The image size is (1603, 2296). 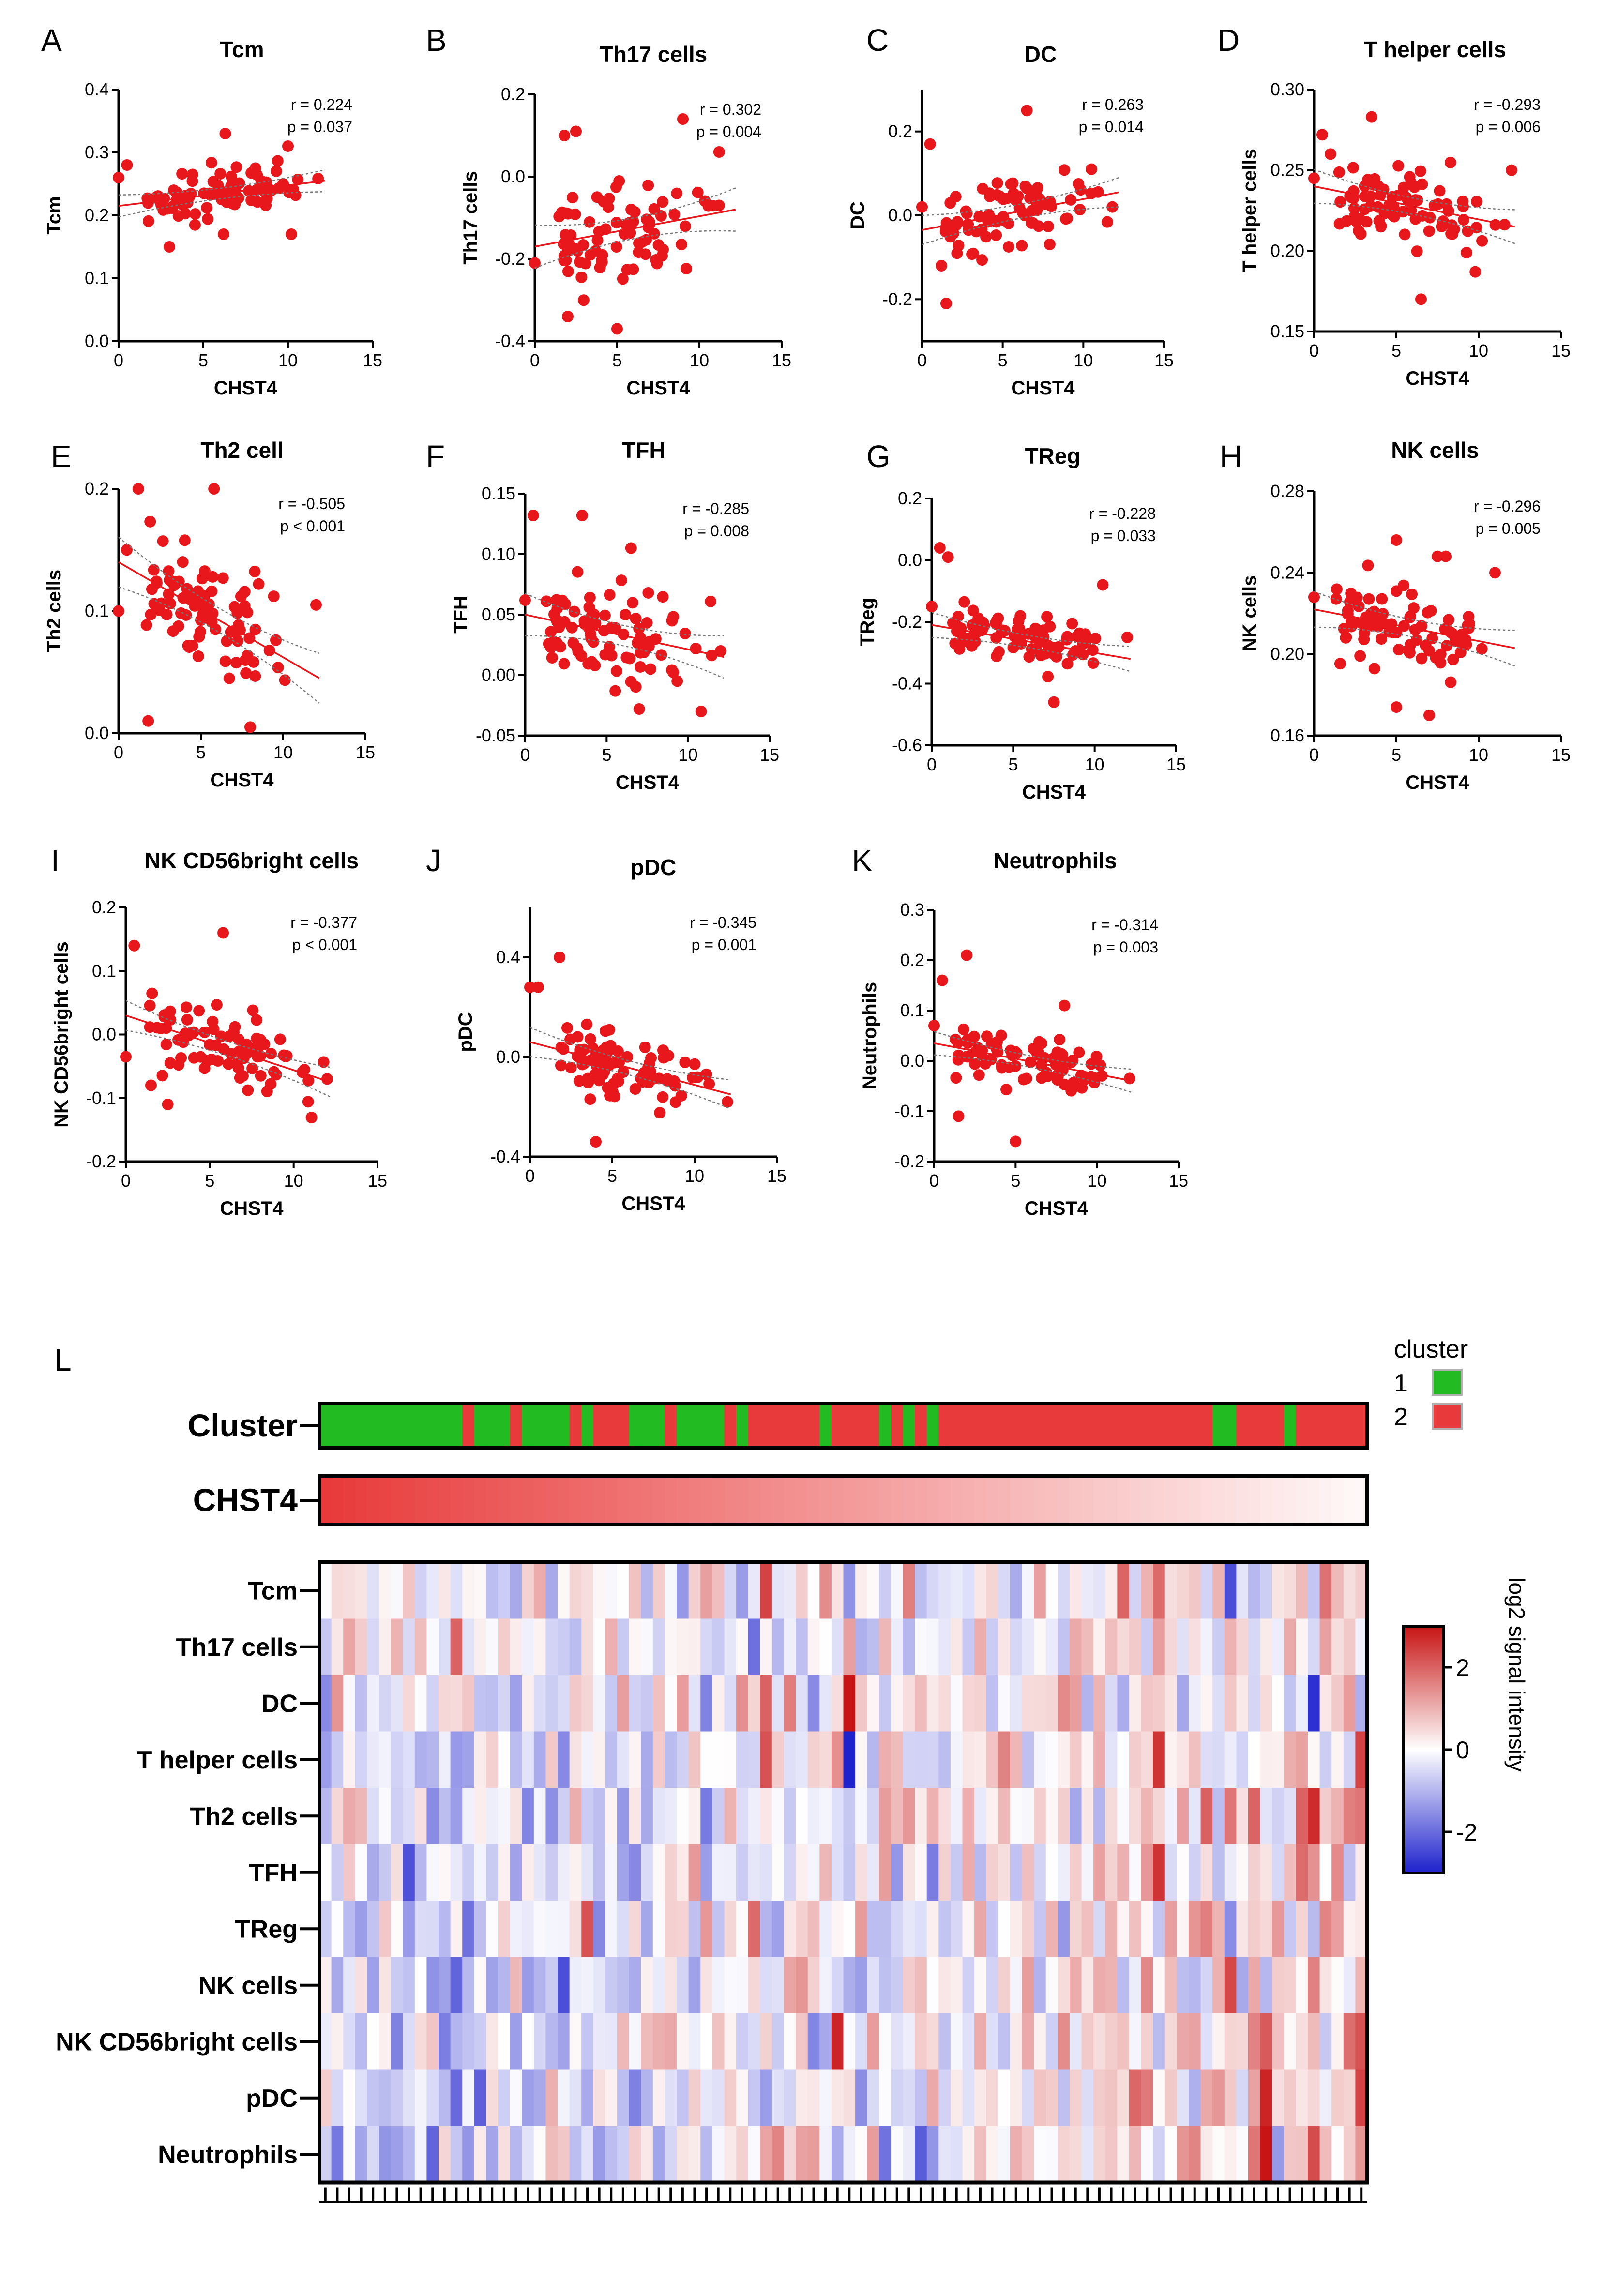 I want to click on heatmap-row-label: TReg, so click(x=266, y=1929).